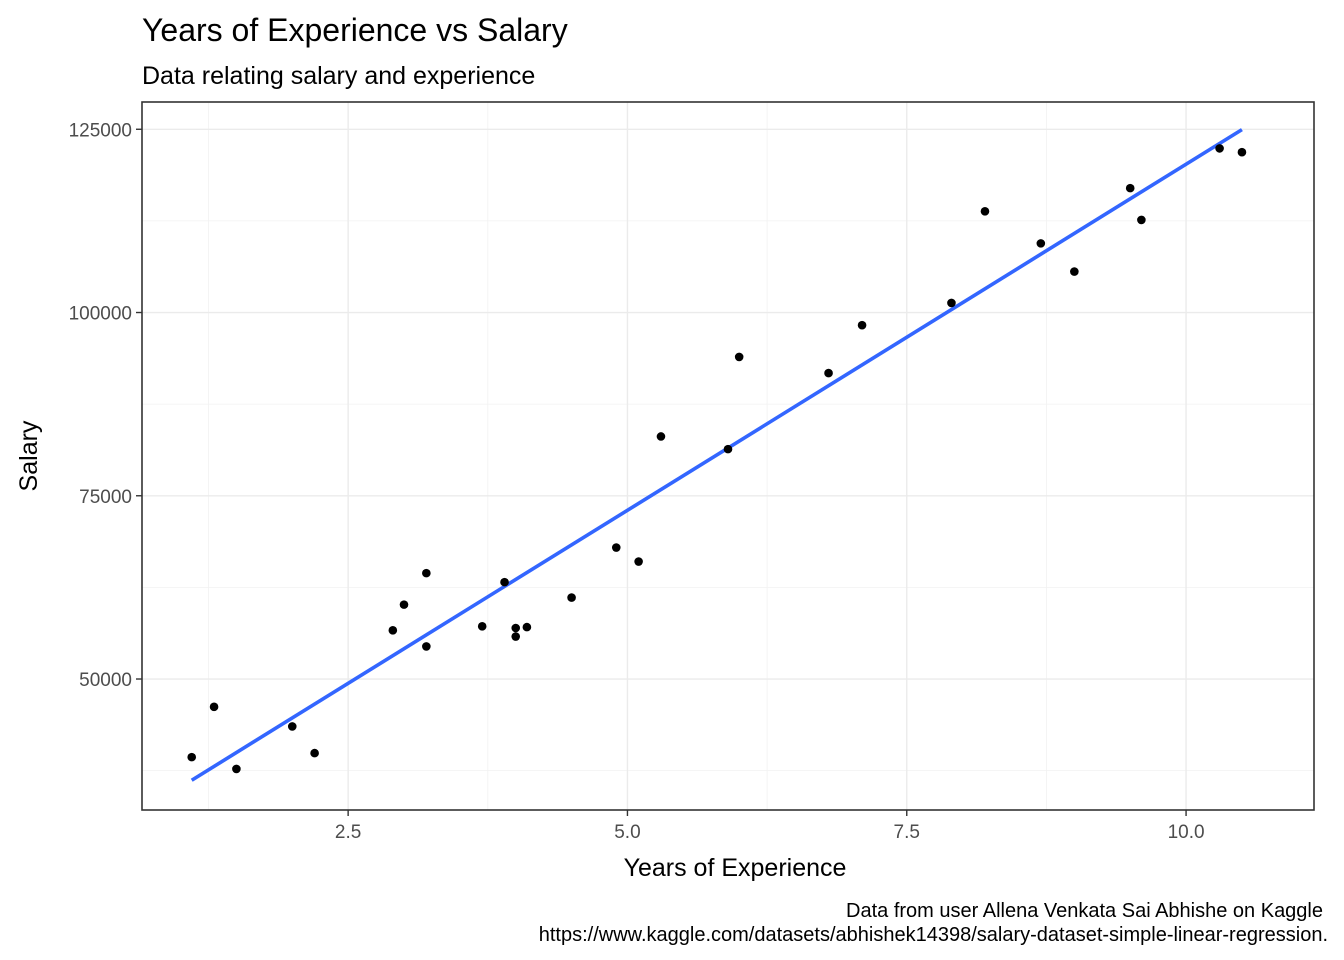 Image resolution: width=1344 pixels, height=960 pixels. I want to click on x-tick-label: 10.0, so click(1186, 832).